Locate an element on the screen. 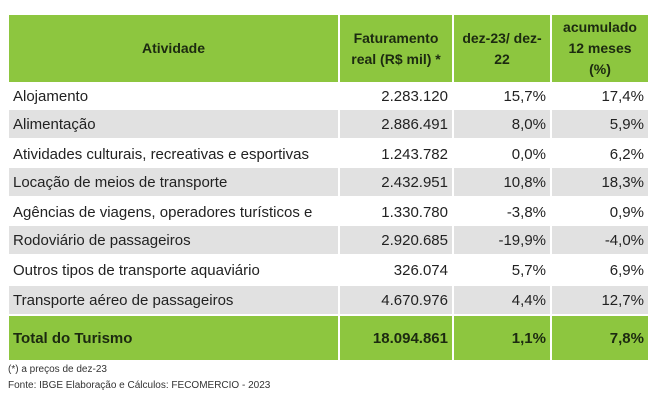 This screenshot has width=654, height=402. cell-dez: 5,7% is located at coordinates (528, 270).